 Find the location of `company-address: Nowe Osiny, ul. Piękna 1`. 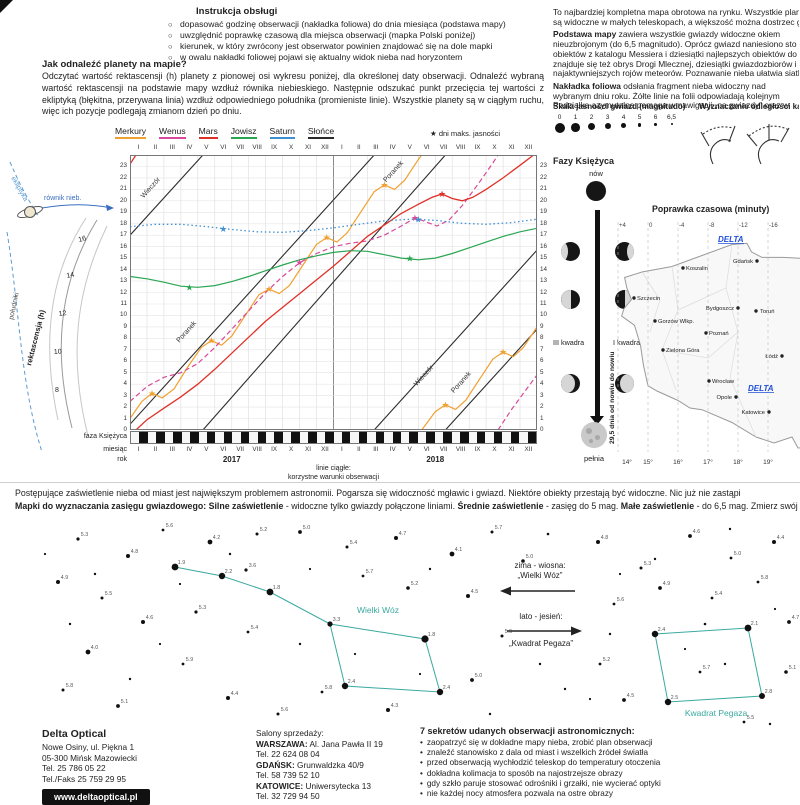

company-address: Nowe Osiny, ul. Piękna 1 is located at coordinates (88, 747).